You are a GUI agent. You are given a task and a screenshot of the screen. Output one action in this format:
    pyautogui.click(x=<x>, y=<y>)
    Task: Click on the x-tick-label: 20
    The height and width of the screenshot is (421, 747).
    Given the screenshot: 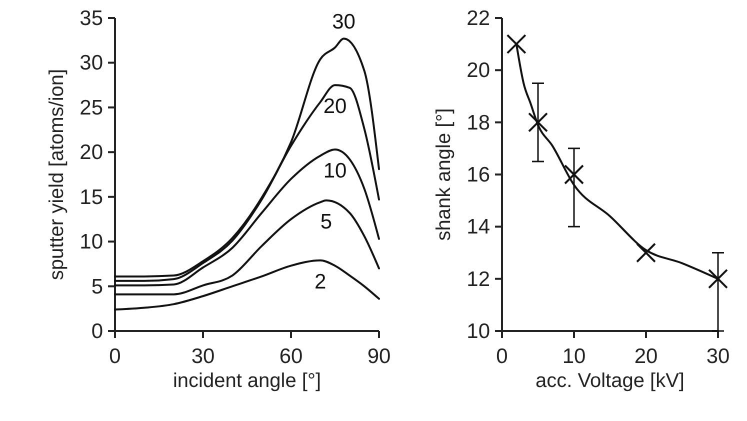 What is the action you would take?
    pyautogui.click(x=646, y=356)
    